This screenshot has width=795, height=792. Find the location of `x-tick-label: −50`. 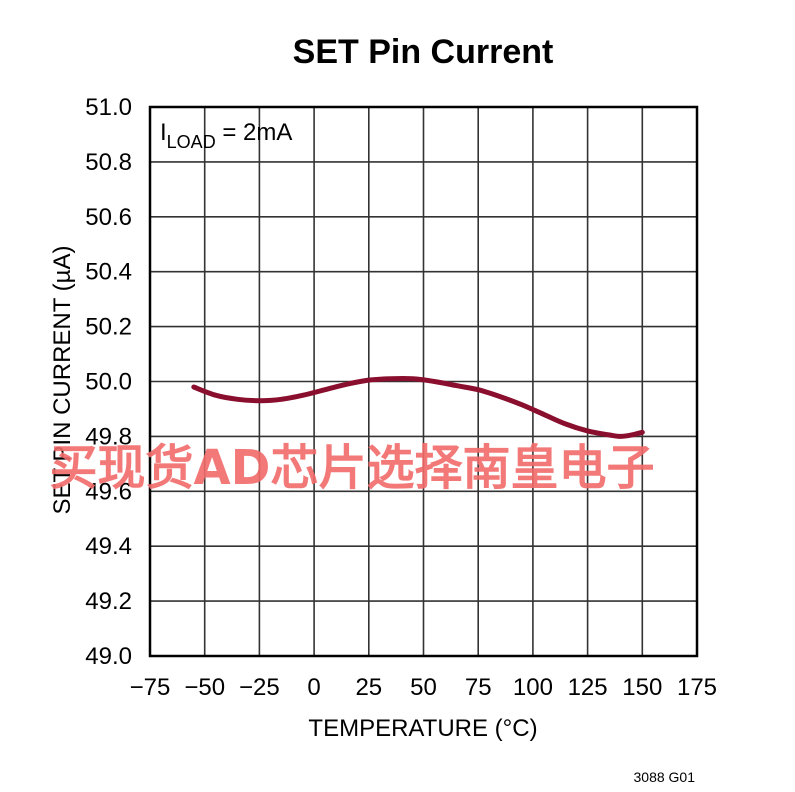

x-tick-label: −50 is located at coordinates (204, 687).